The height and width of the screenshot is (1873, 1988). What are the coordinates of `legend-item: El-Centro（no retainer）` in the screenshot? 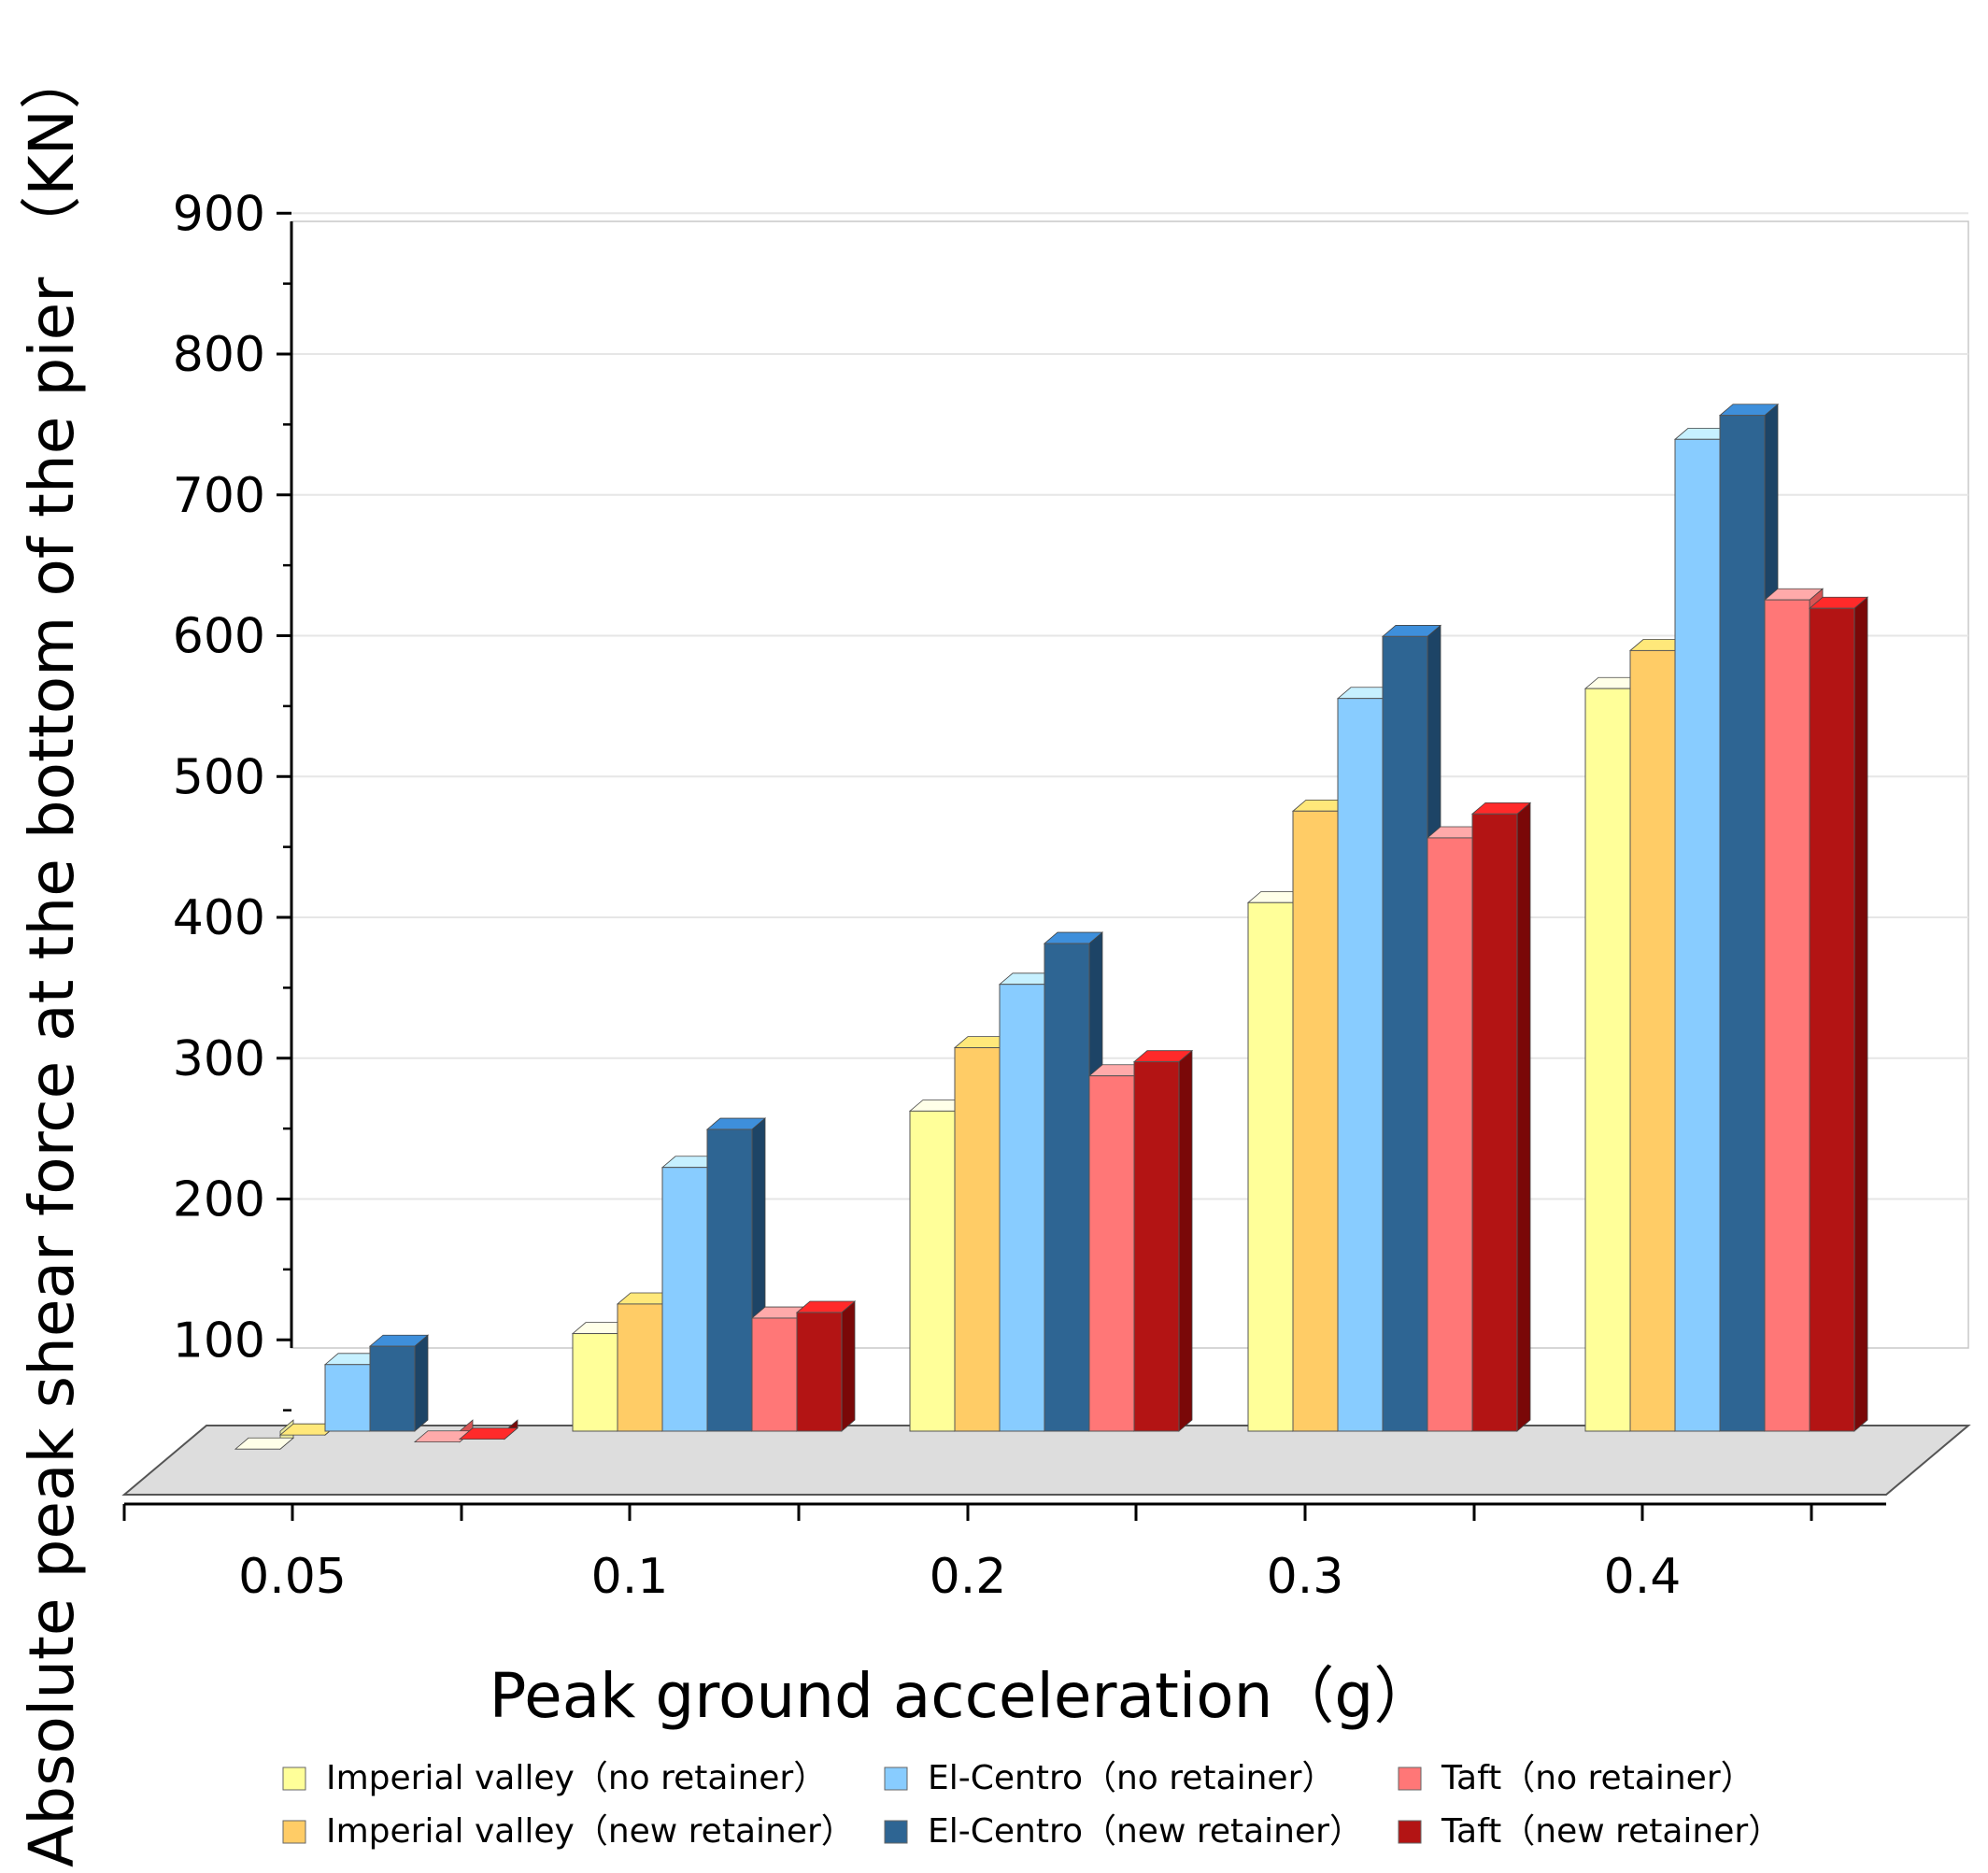 It's located at (1109, 1778).